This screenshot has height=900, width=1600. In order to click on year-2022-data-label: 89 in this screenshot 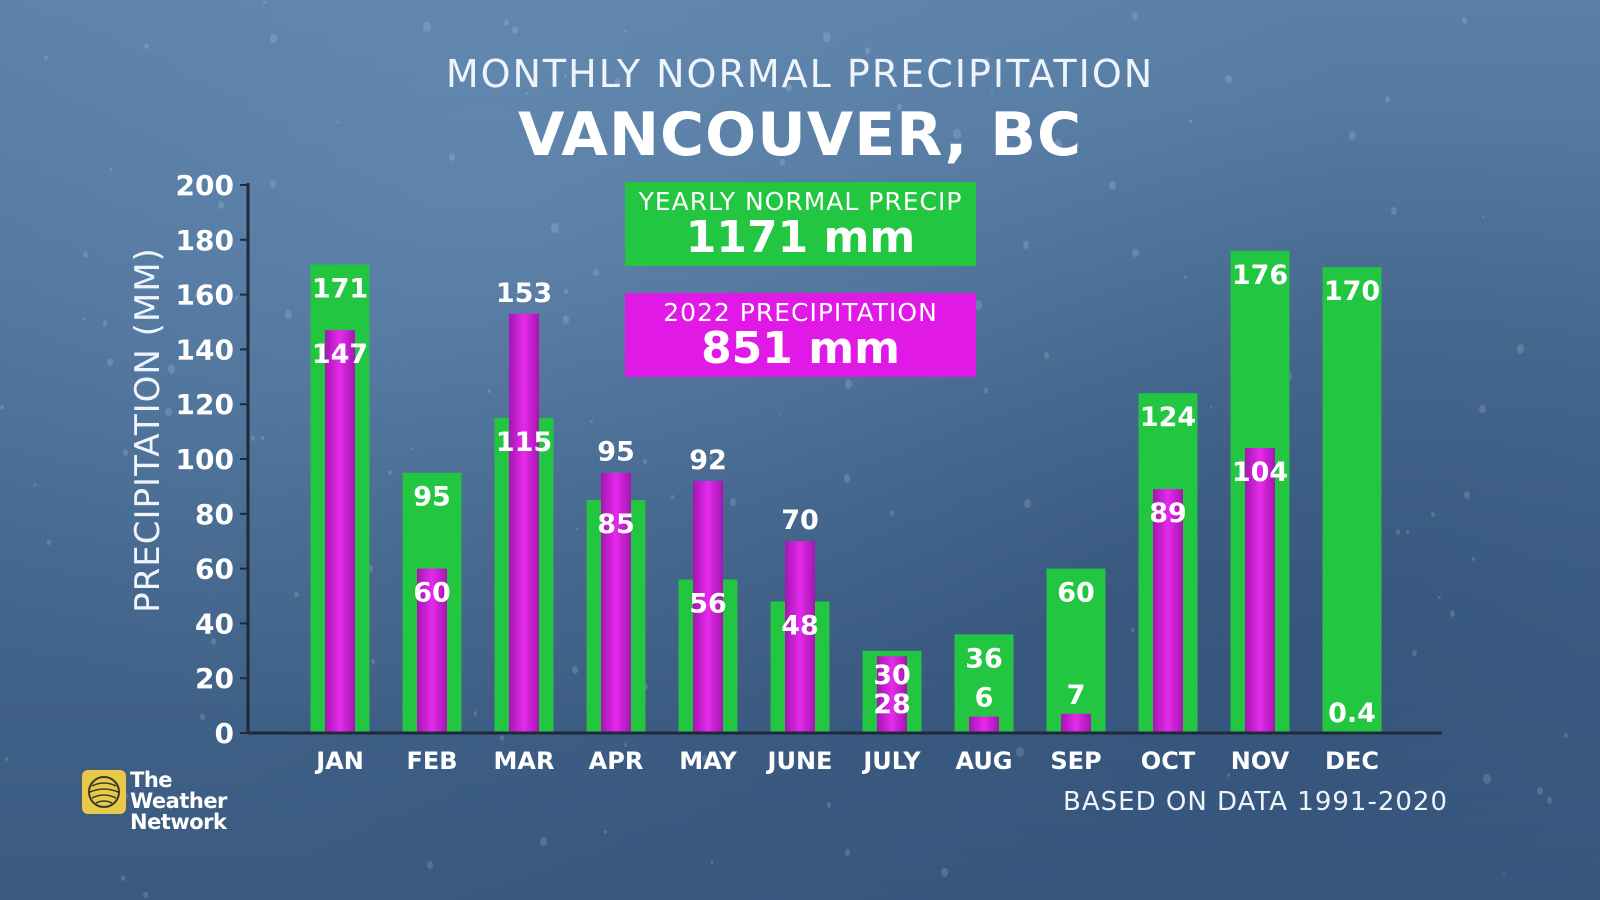, I will do `click(1168, 513)`.